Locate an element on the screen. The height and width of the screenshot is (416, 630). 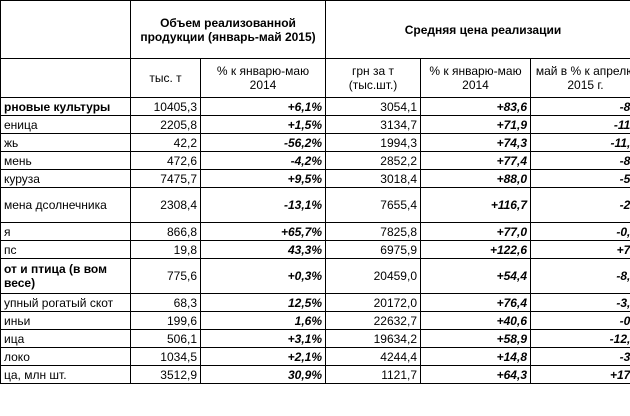
cell: 7825,8 is located at coordinates (373, 231).